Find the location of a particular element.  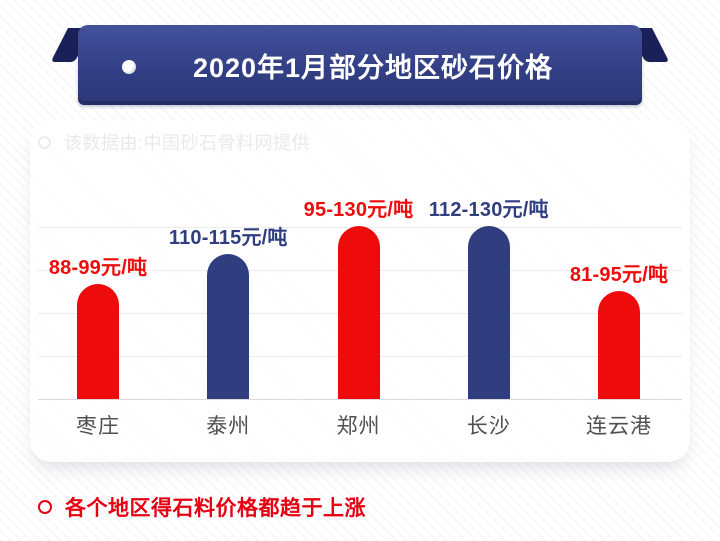

bar-value-label: 110-115元/吨 is located at coordinates (228, 238).